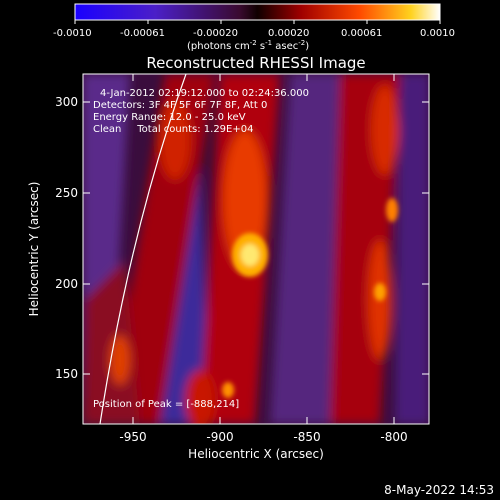  I want to click on footer-timestamp: 8-May-2022 14:53, so click(439, 490).